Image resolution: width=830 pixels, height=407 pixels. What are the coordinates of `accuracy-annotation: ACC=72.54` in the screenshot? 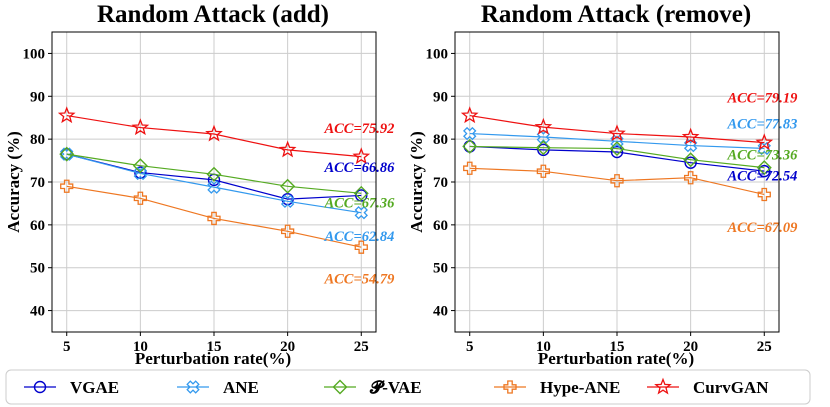 It's located at (761, 177).